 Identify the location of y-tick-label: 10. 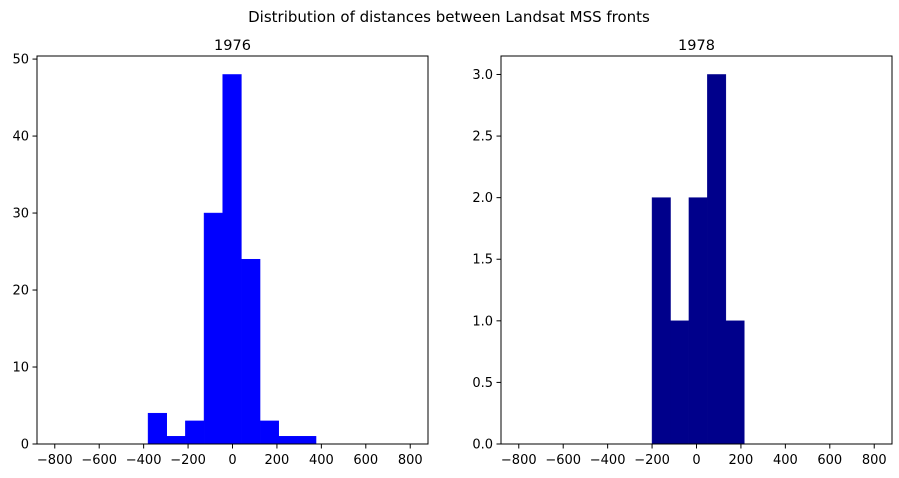
(20, 368).